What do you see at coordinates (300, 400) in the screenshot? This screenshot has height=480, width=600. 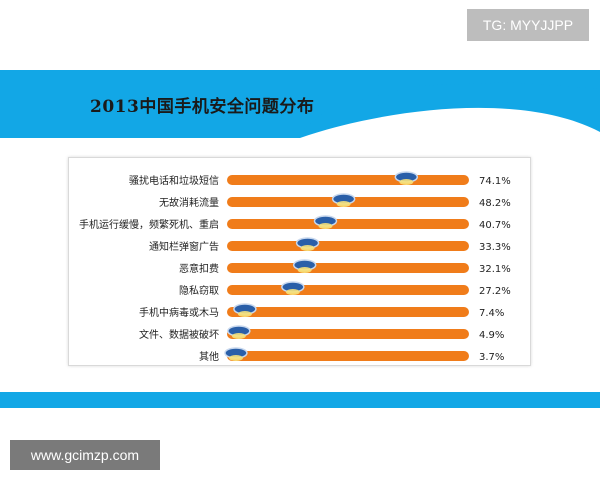 I see `bottom-banner` at bounding box center [300, 400].